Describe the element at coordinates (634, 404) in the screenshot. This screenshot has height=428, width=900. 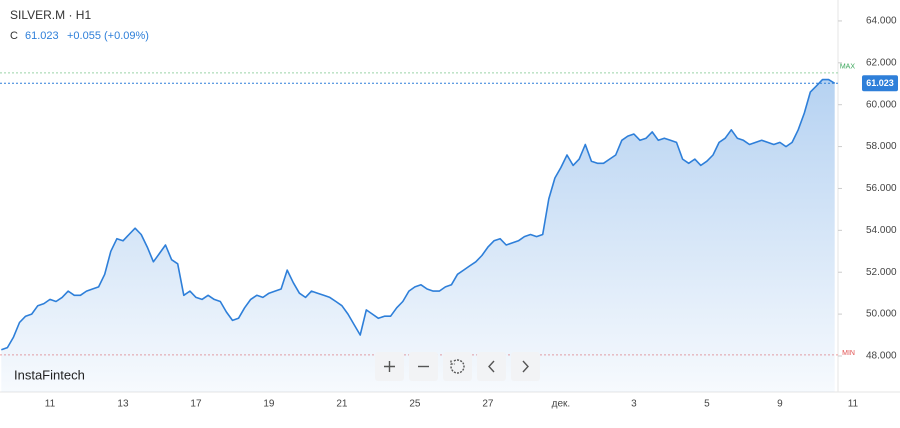
I see `x-tick-label: 3` at that location.